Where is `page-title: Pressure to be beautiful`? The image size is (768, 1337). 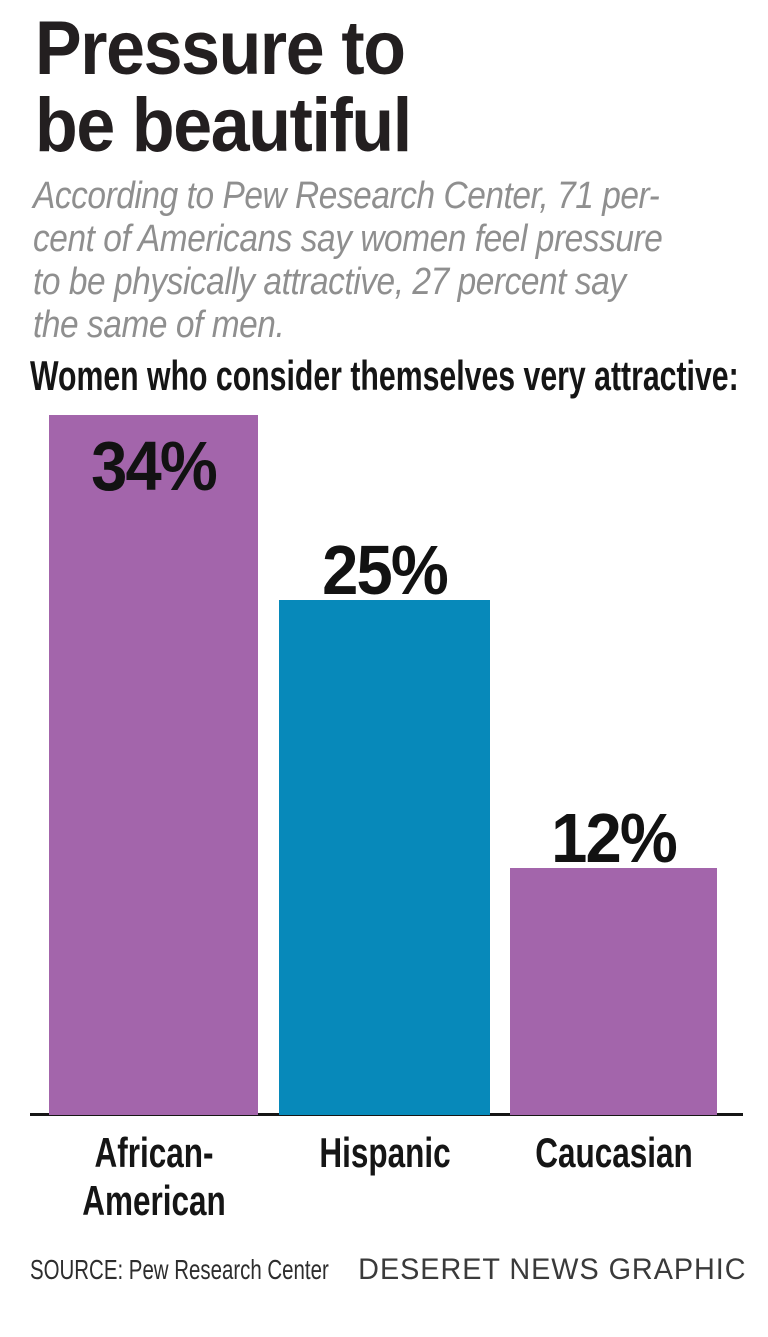 page-title: Pressure to be beautiful is located at coordinates (223, 87).